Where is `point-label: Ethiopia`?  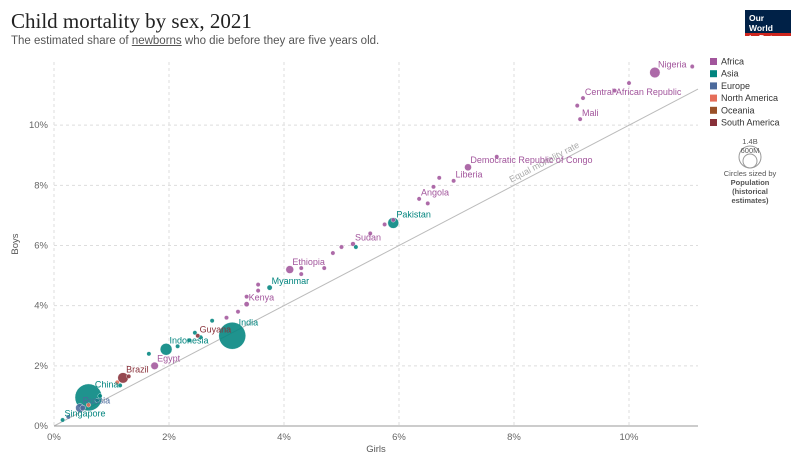 point-label: Ethiopia is located at coordinates (308, 262).